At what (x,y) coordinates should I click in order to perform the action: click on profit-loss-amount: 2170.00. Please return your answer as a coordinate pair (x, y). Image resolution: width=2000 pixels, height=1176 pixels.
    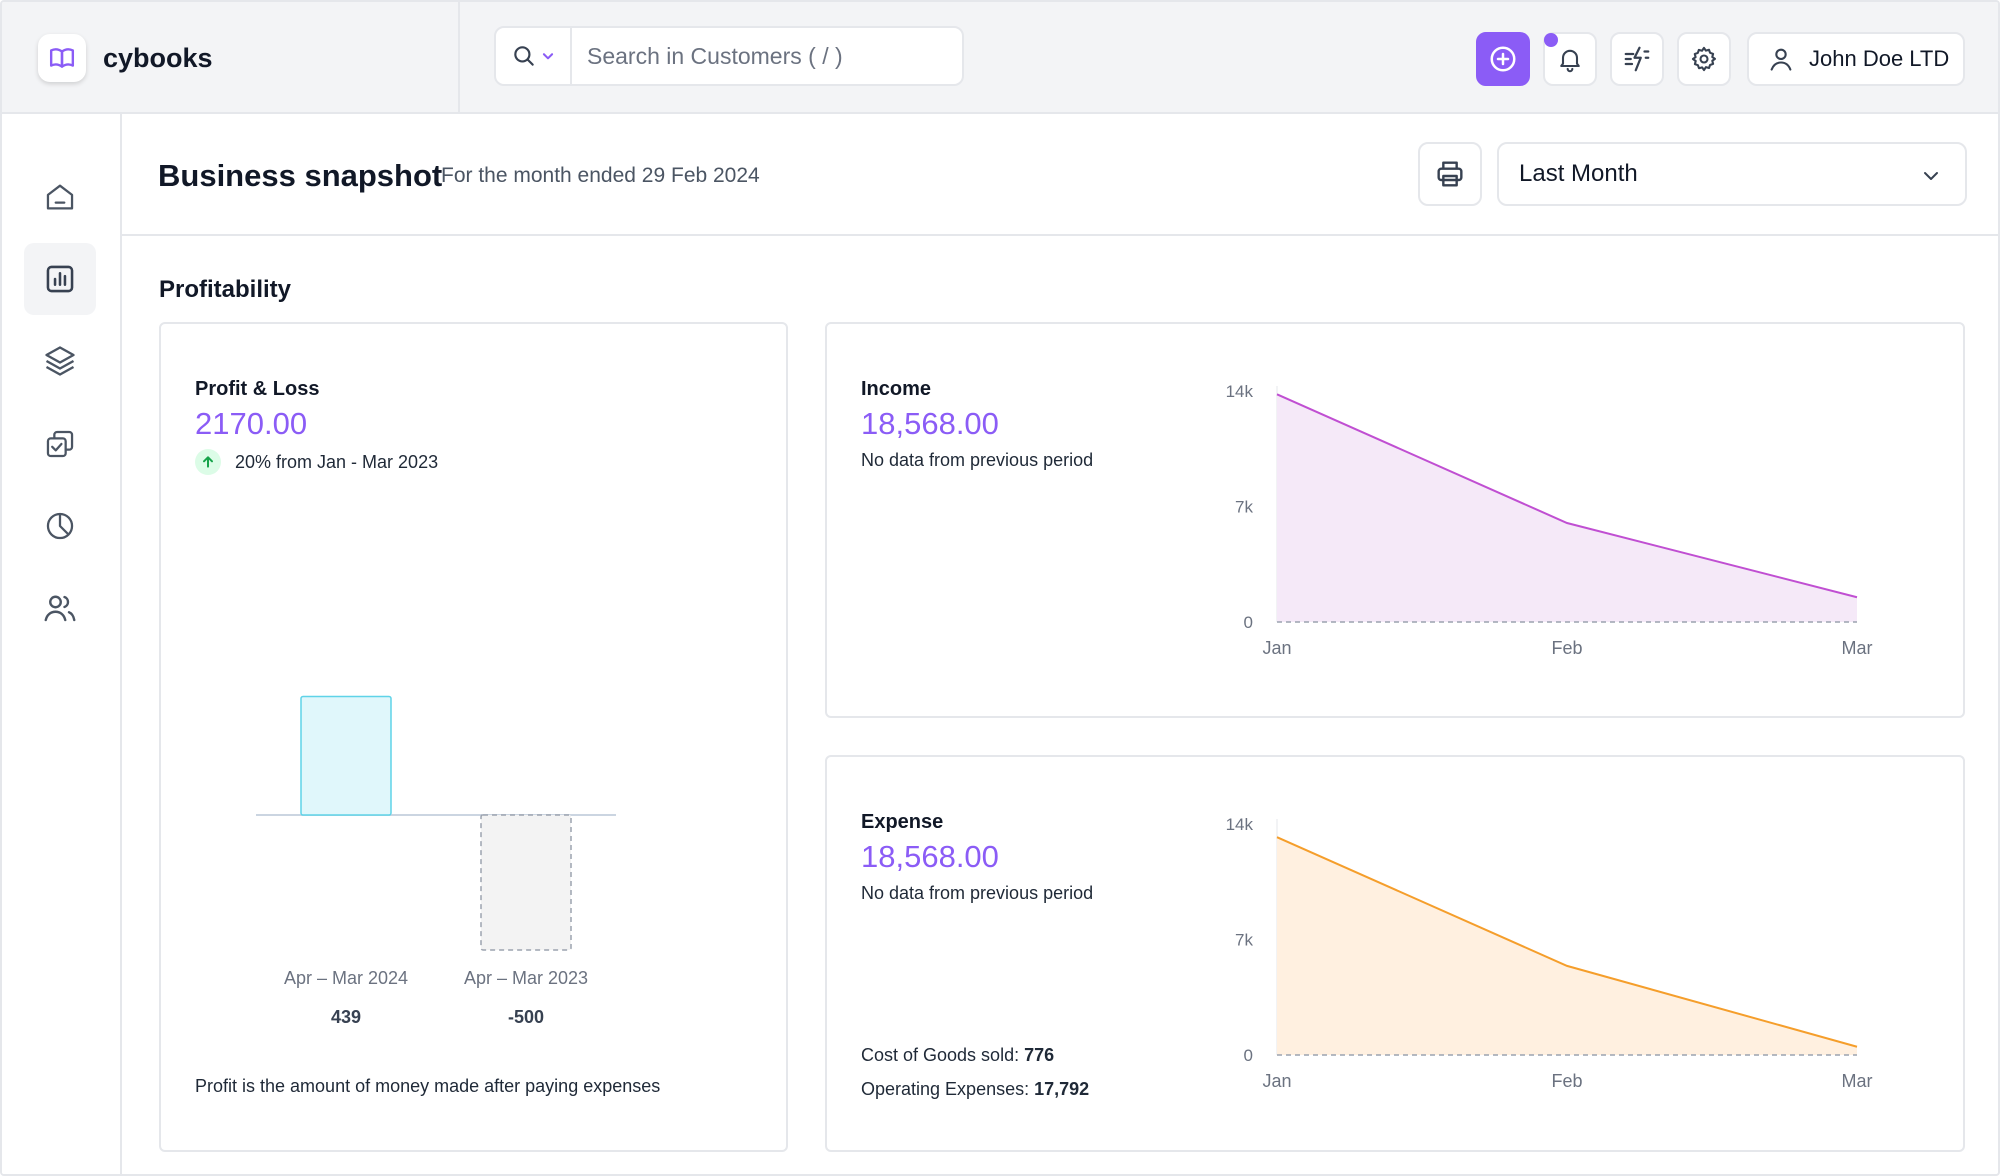
    Looking at the image, I should click on (251, 423).